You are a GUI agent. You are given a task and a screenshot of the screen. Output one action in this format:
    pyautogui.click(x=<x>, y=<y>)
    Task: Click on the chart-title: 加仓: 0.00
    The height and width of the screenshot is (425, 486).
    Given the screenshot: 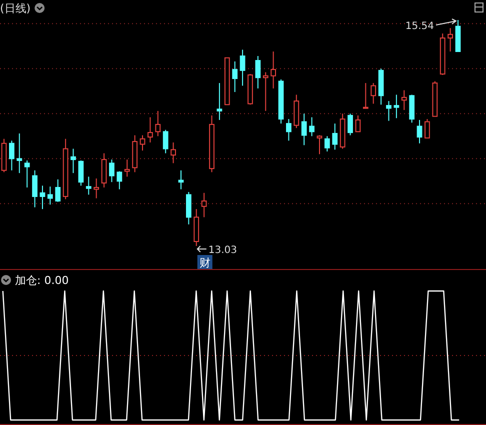 What is the action you would take?
    pyautogui.click(x=42, y=280)
    